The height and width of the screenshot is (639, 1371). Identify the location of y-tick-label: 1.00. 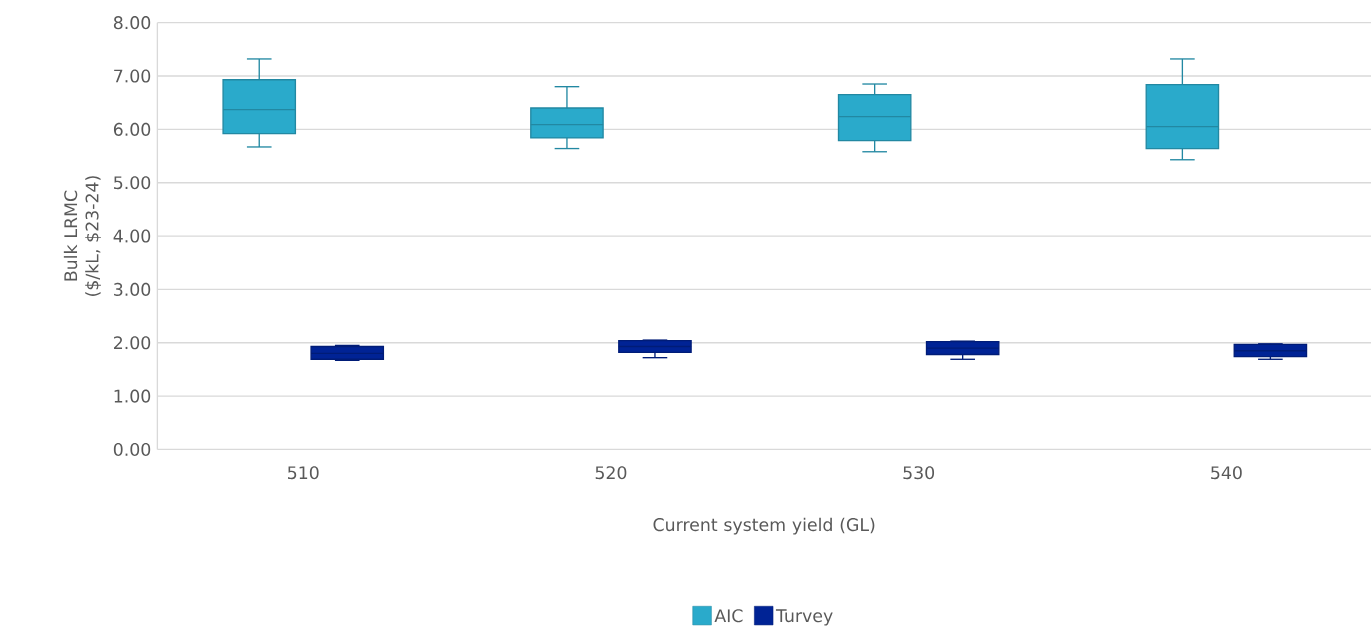
(132, 396).